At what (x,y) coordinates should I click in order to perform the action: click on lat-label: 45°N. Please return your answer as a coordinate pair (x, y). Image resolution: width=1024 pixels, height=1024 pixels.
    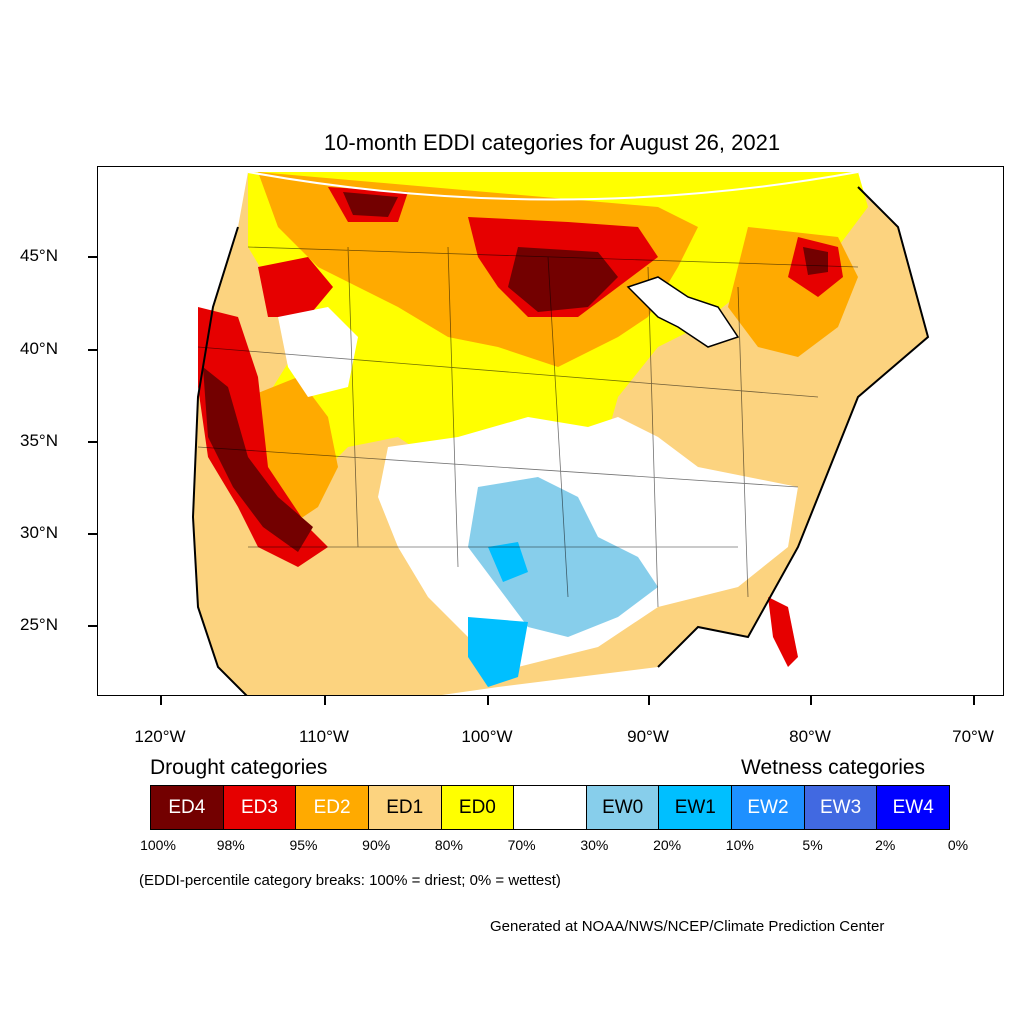
    Looking at the image, I should click on (39, 255).